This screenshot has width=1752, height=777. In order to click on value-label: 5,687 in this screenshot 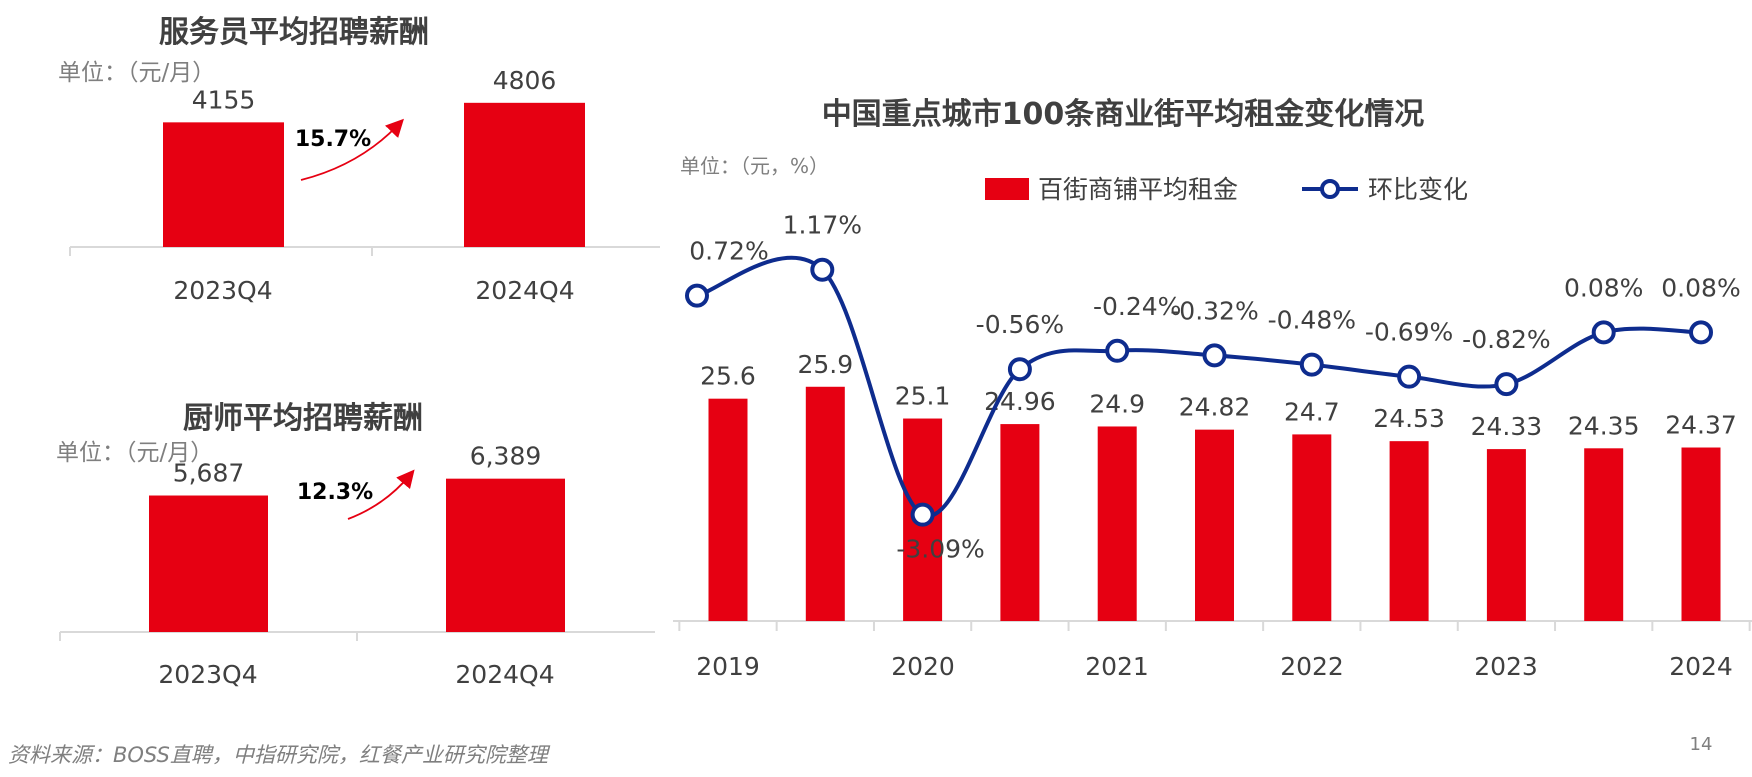, I will do `click(209, 473)`.